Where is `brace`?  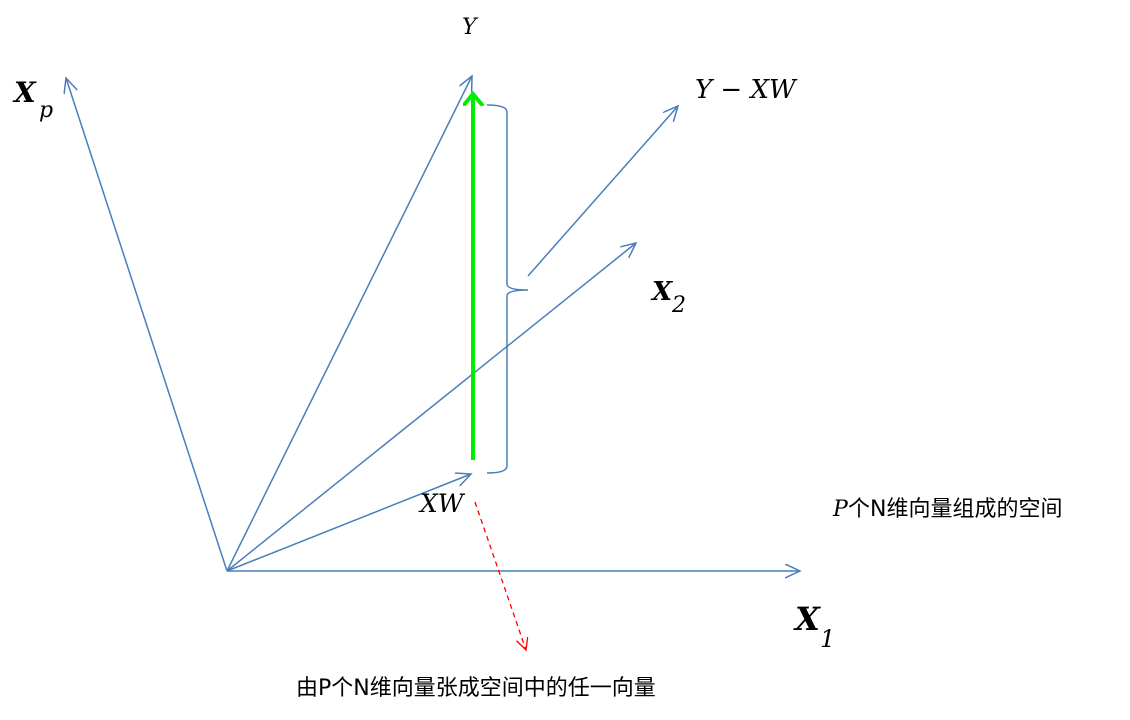 brace is located at coordinates (507, 289).